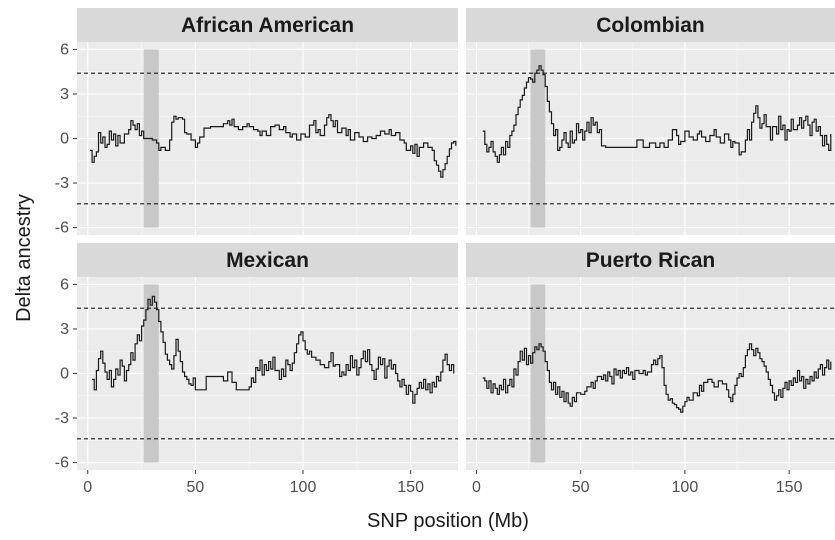 The image size is (835, 540). I want to click on y-axis-title: Delta ancestry, so click(24, 258).